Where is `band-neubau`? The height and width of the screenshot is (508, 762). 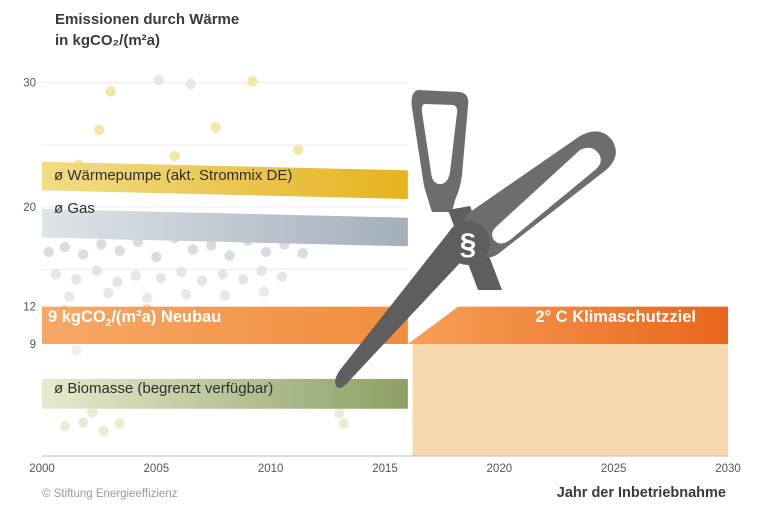 band-neubau is located at coordinates (225, 325).